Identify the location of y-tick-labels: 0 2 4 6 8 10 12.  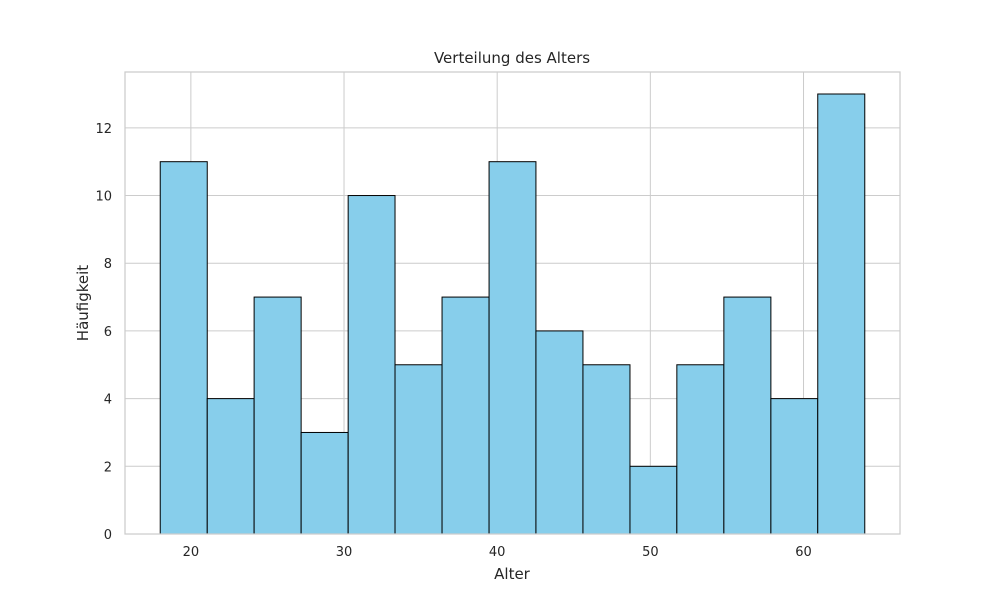
(103, 332).